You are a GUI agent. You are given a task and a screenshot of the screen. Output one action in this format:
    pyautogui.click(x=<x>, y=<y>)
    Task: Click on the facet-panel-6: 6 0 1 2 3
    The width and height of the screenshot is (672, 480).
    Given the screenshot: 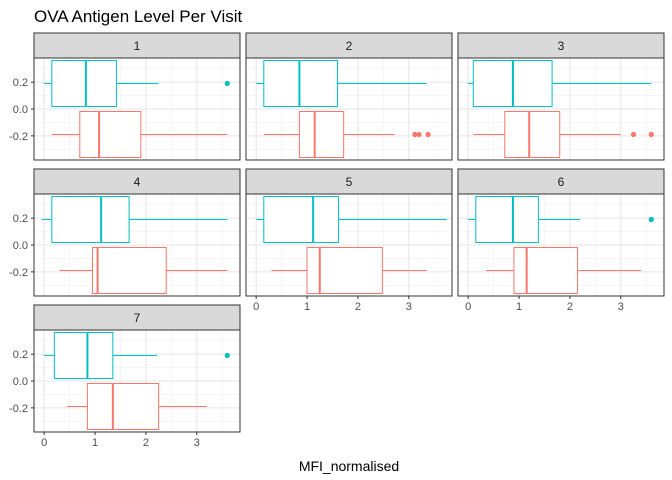 What is the action you would take?
    pyautogui.click(x=561, y=240)
    